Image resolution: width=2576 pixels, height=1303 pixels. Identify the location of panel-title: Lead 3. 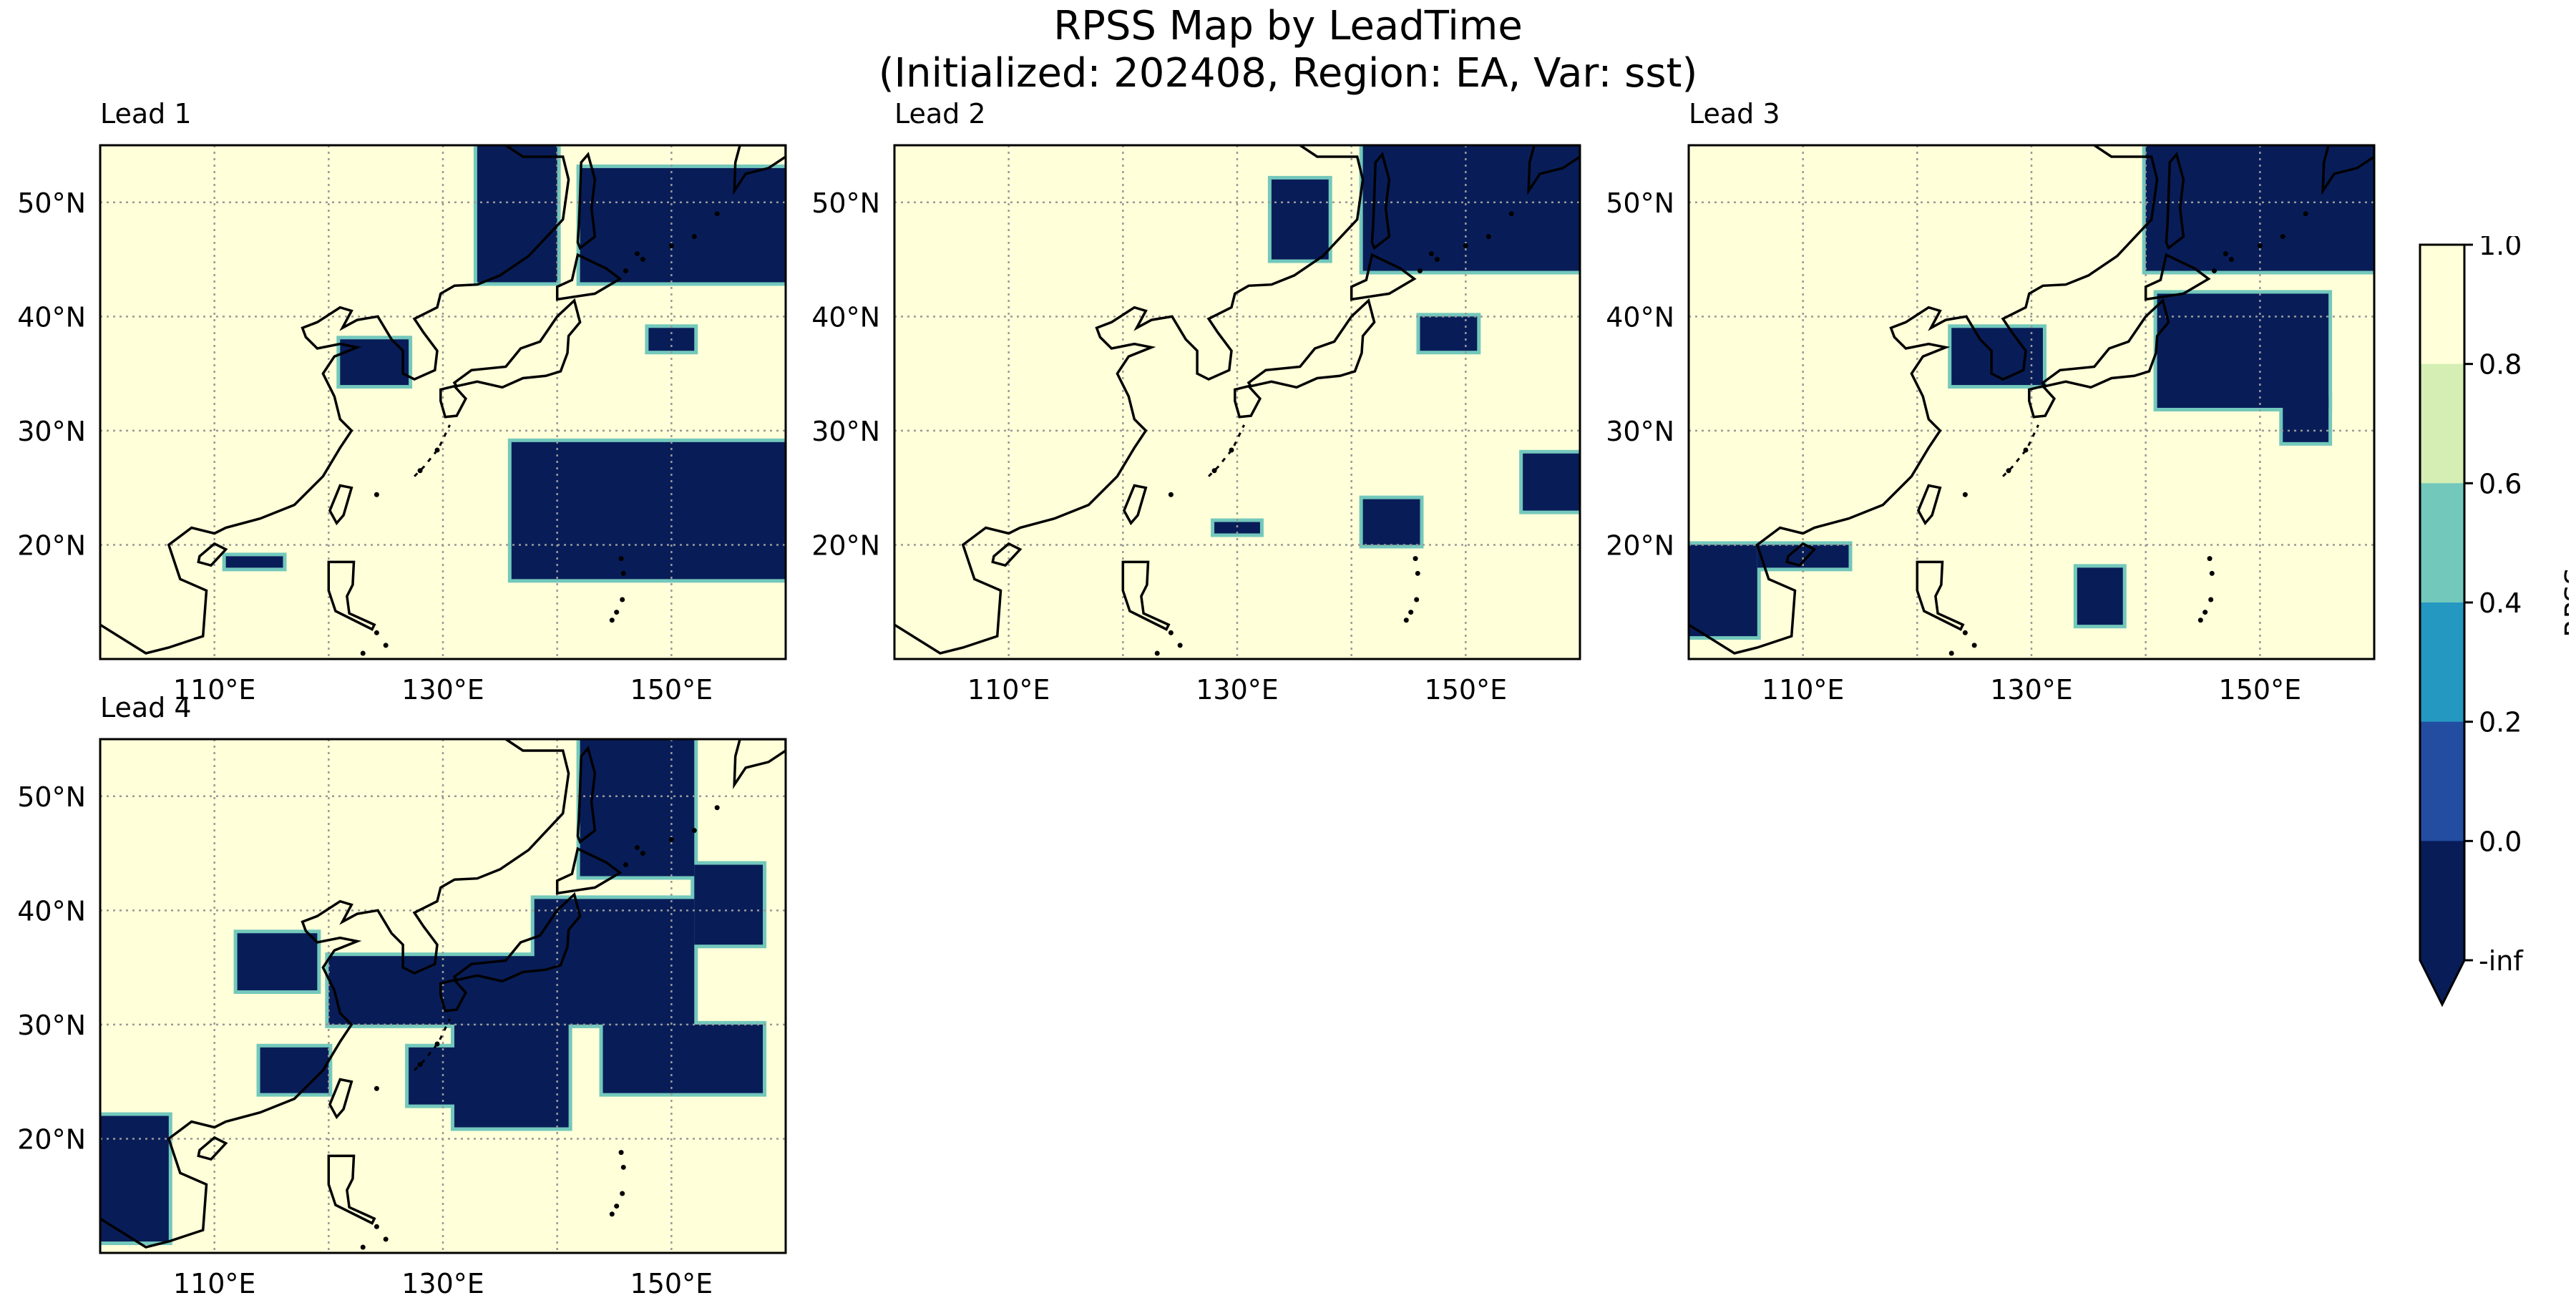
(1734, 114).